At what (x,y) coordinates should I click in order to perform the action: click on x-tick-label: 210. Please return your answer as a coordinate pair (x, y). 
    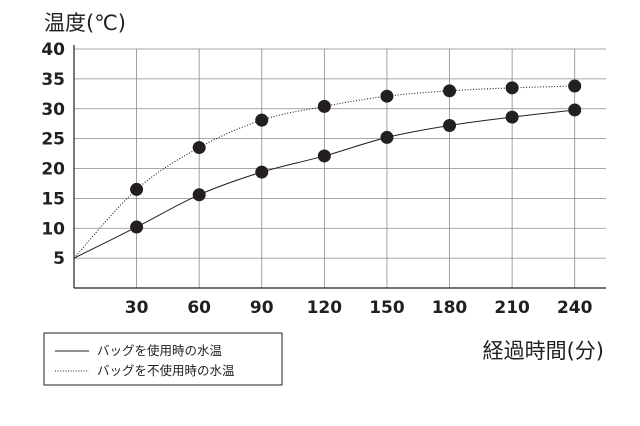
    Looking at the image, I should click on (512, 308).